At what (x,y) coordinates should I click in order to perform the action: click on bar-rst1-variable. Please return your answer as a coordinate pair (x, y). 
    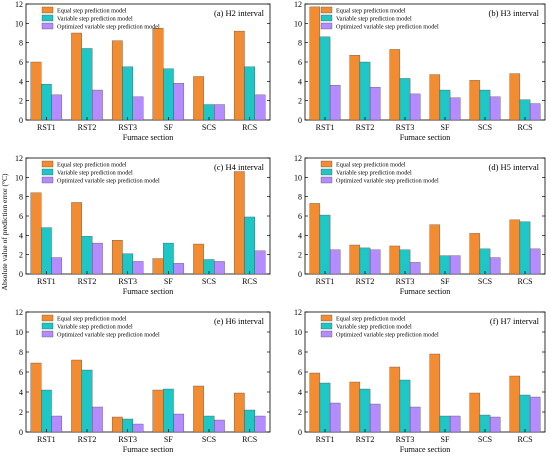
    Looking at the image, I should click on (325, 244).